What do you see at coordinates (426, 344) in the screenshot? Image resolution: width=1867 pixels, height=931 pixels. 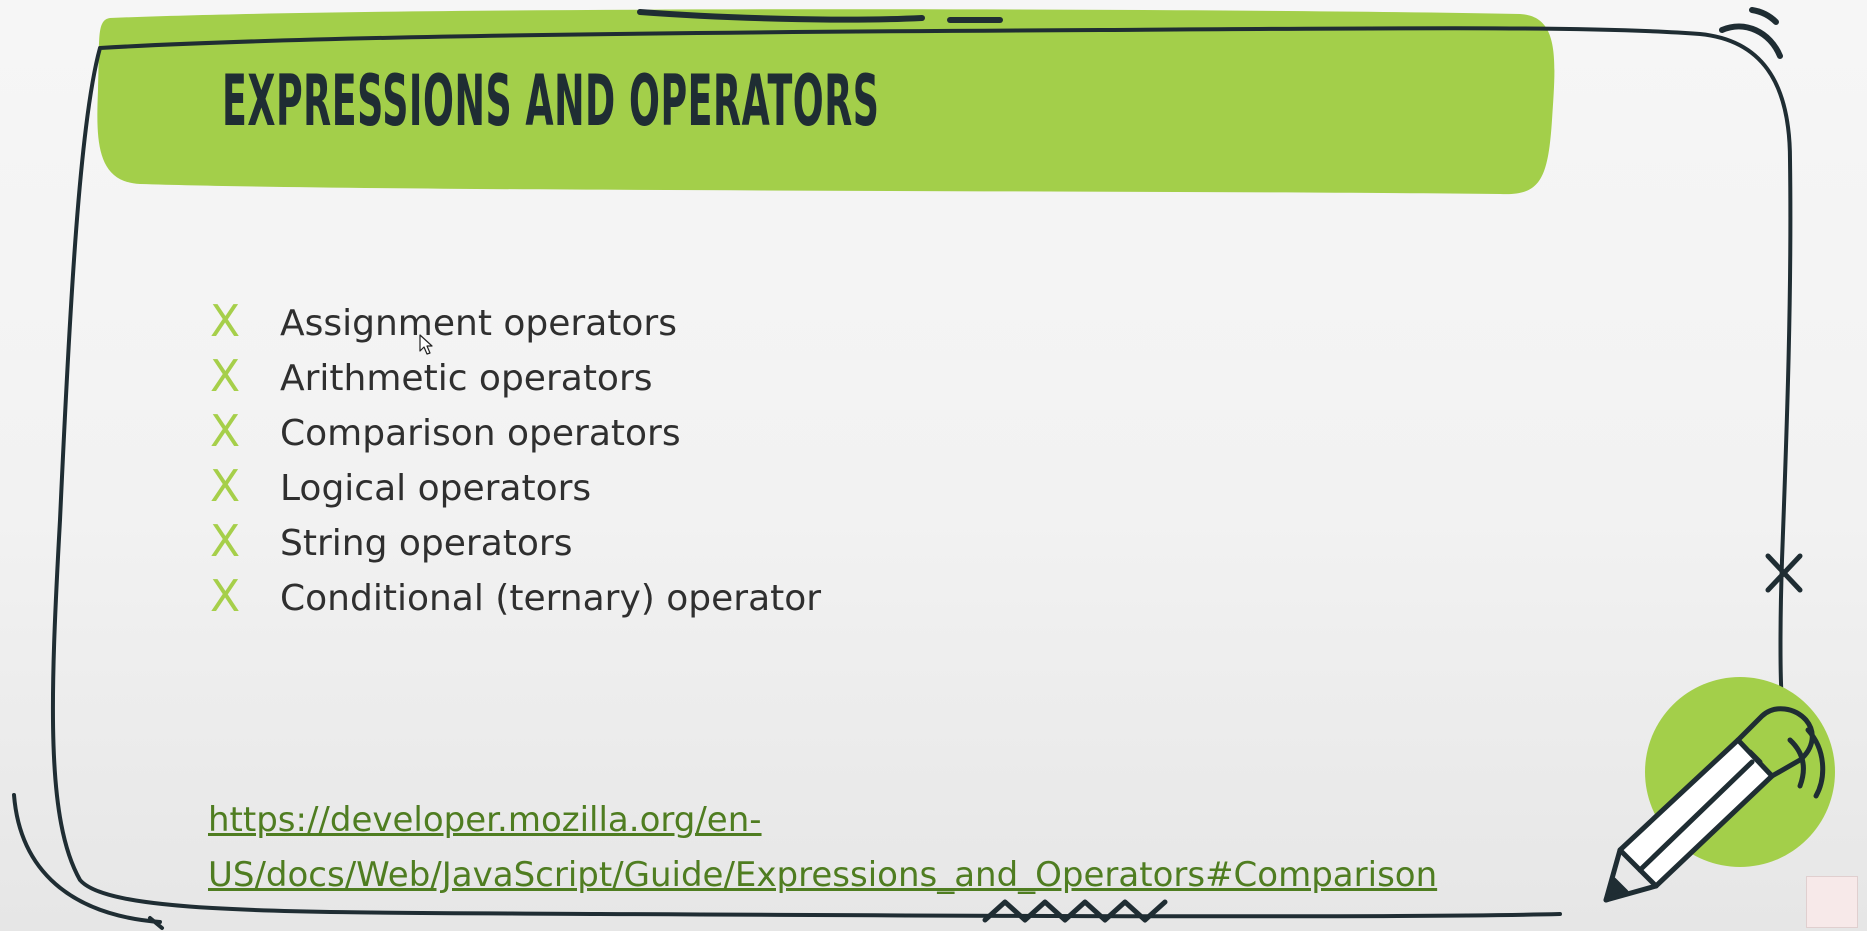 I see `mouse-cursor-icon` at bounding box center [426, 344].